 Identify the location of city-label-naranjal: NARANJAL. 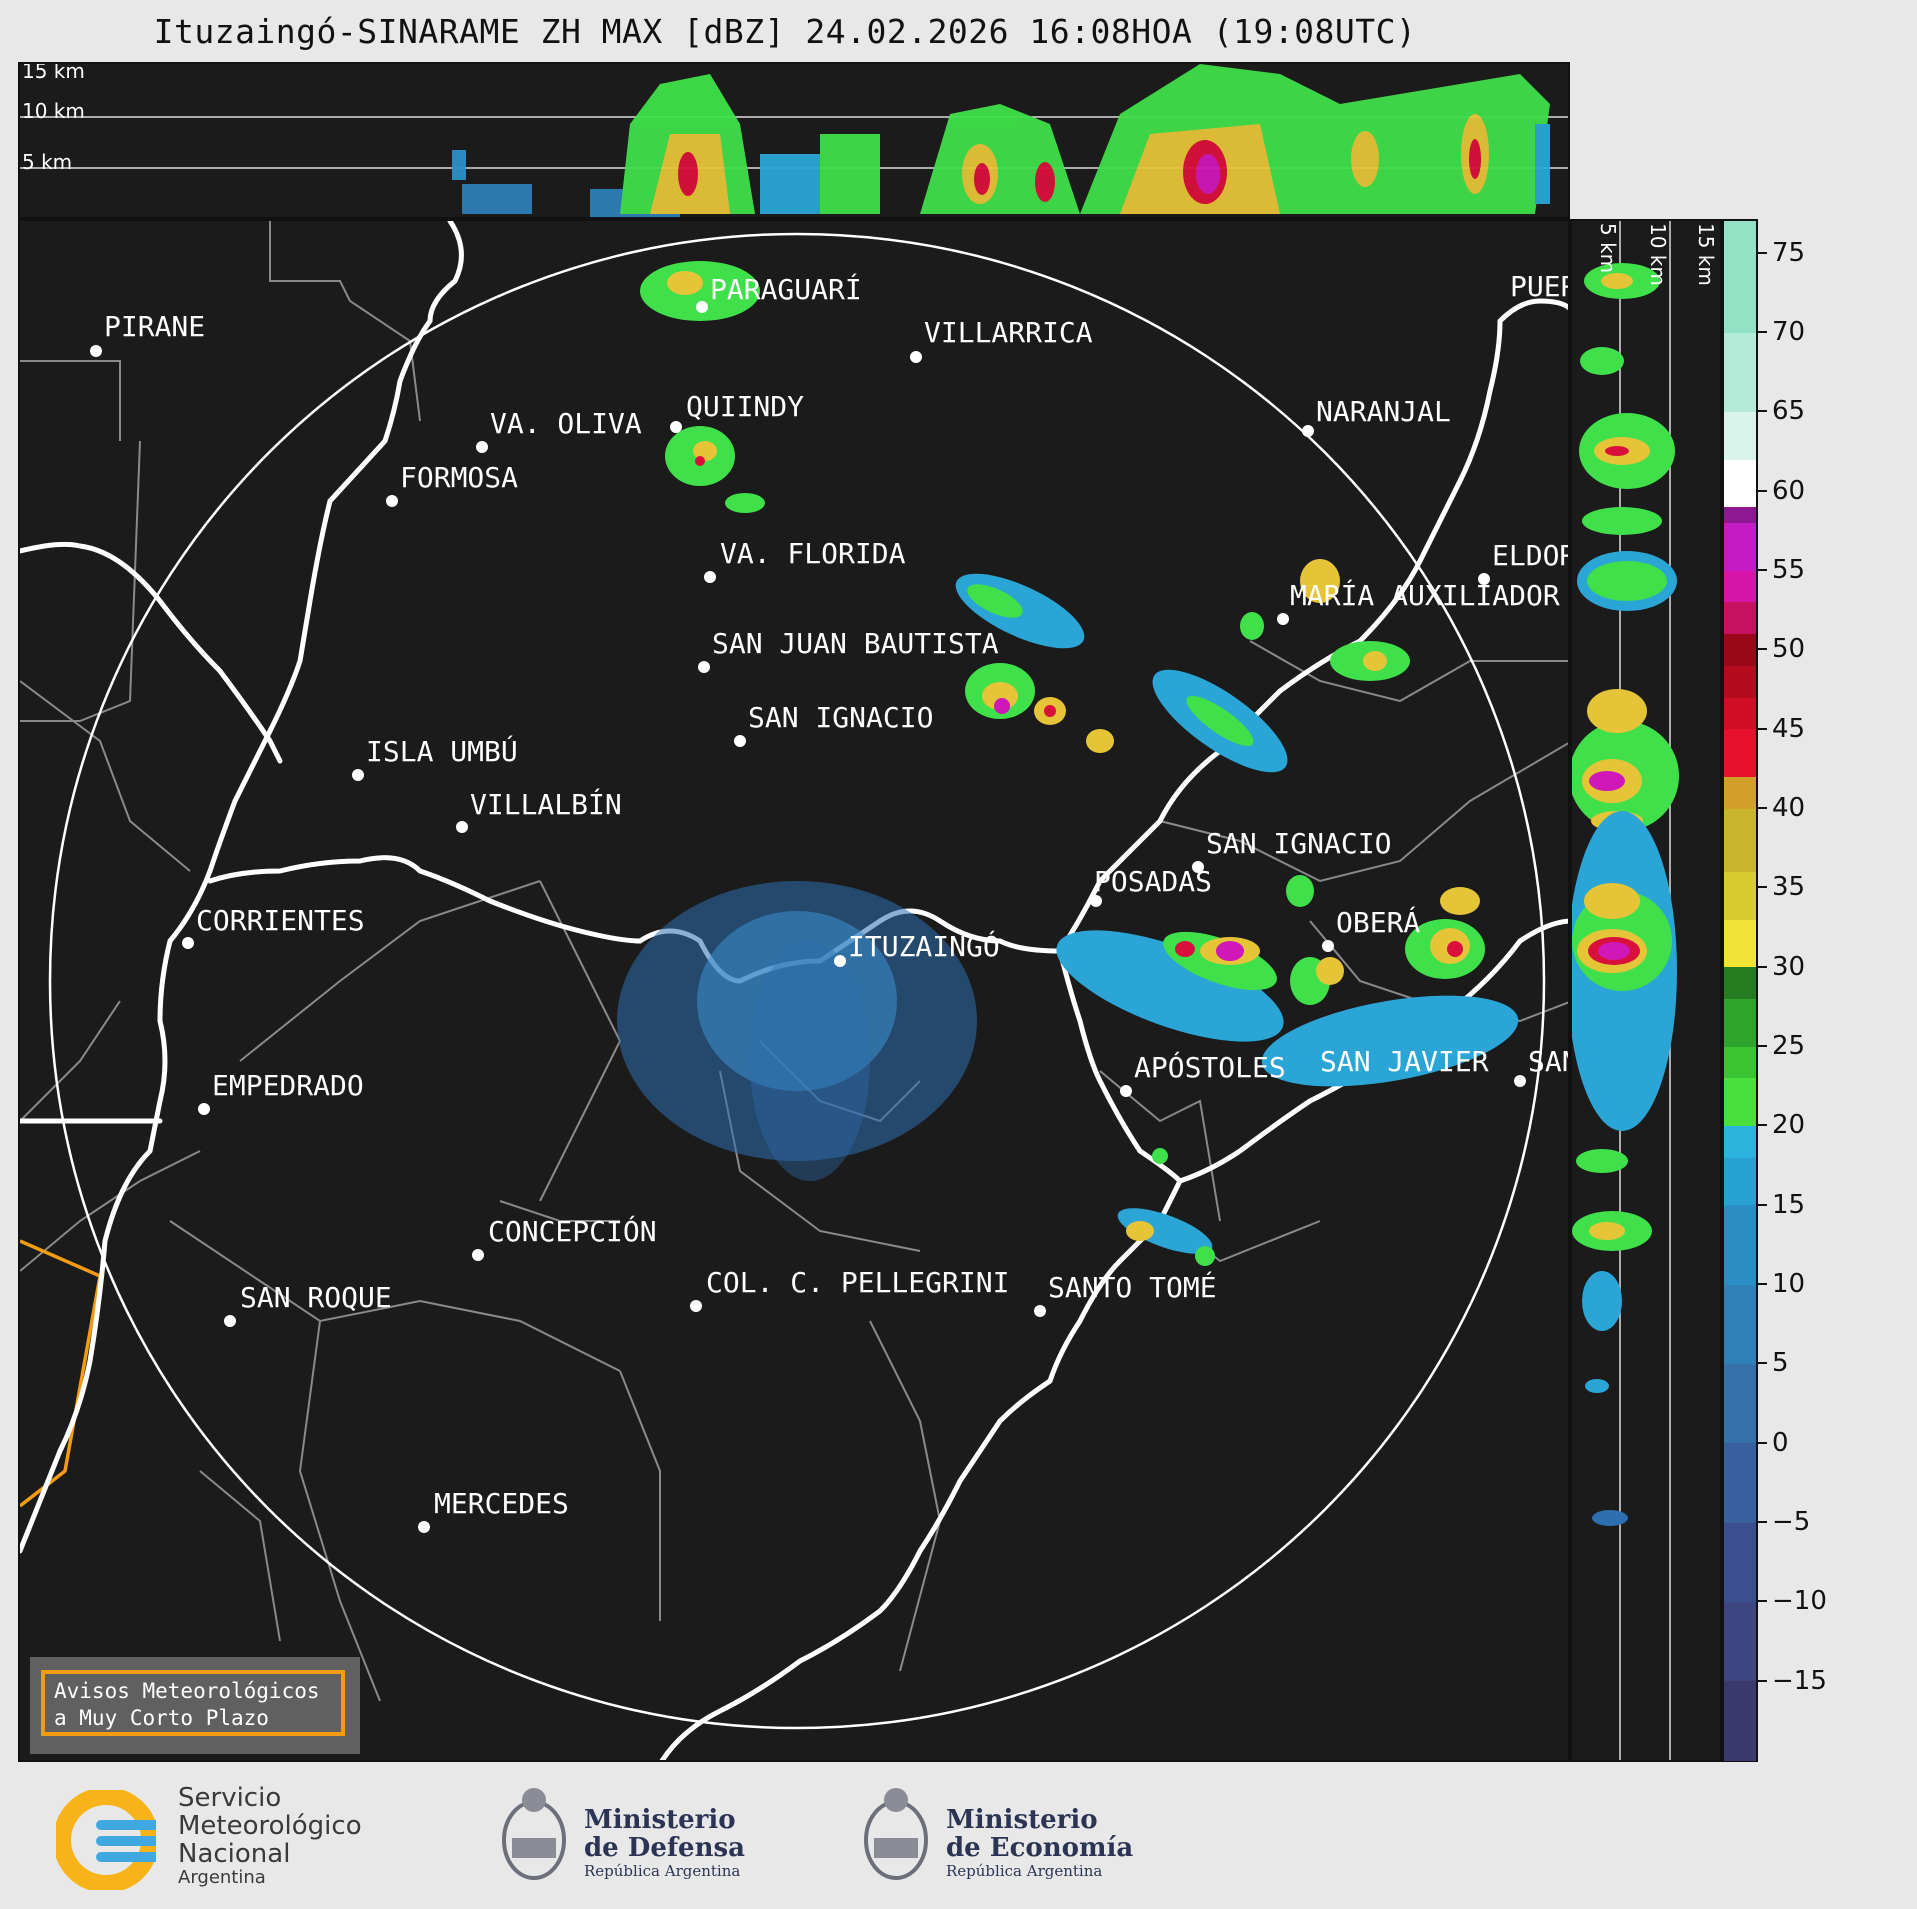
(1383, 411).